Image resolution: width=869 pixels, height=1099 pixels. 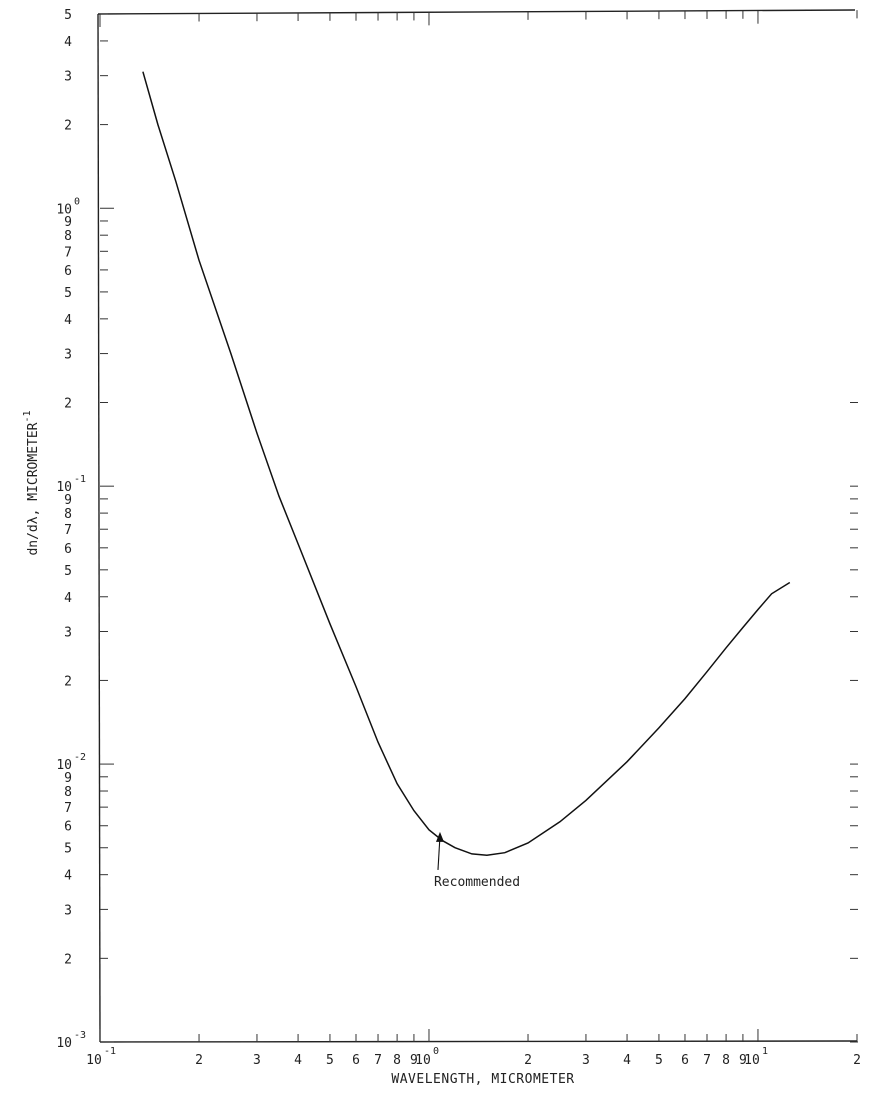 What do you see at coordinates (476, 12) in the screenshot?
I see `plot-frame-top` at bounding box center [476, 12].